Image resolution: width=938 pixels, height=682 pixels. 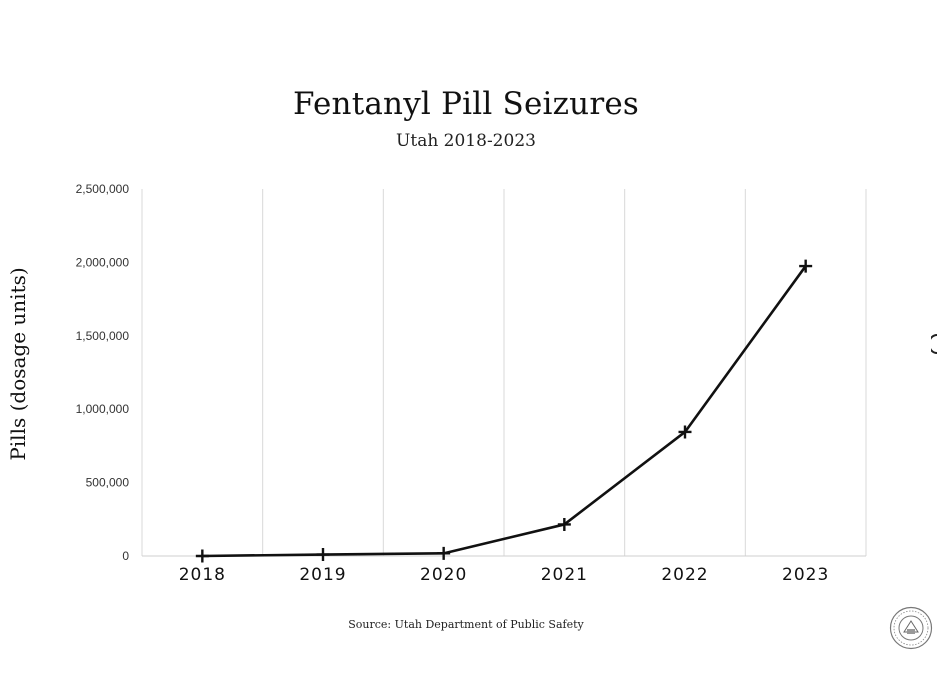 I want to click on y-tick-label: 2,500,000, so click(x=103, y=189).